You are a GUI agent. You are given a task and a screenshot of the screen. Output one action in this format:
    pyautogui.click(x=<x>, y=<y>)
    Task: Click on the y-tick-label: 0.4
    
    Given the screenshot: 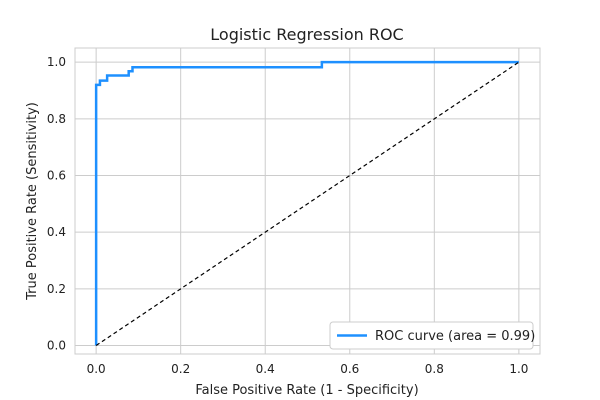 What is the action you would take?
    pyautogui.click(x=56, y=232)
    